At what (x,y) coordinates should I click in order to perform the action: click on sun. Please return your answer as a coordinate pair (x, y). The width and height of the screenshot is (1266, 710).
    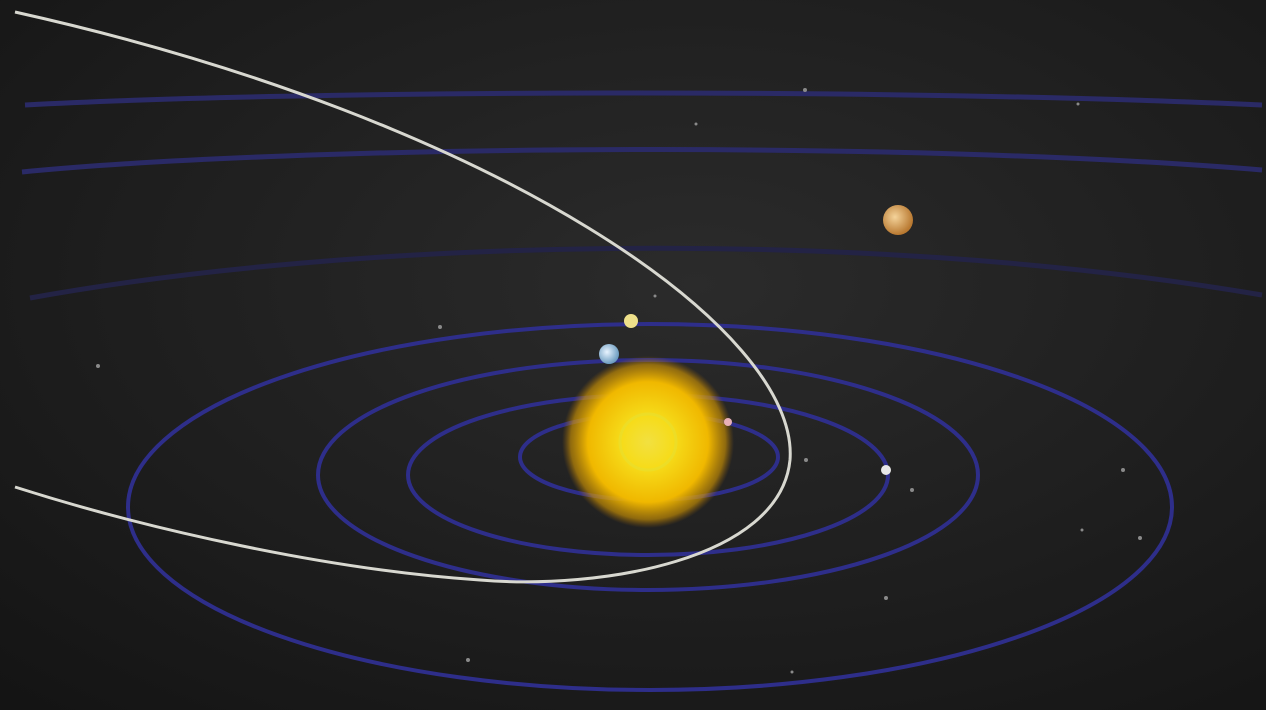
    Looking at the image, I should click on (648, 442).